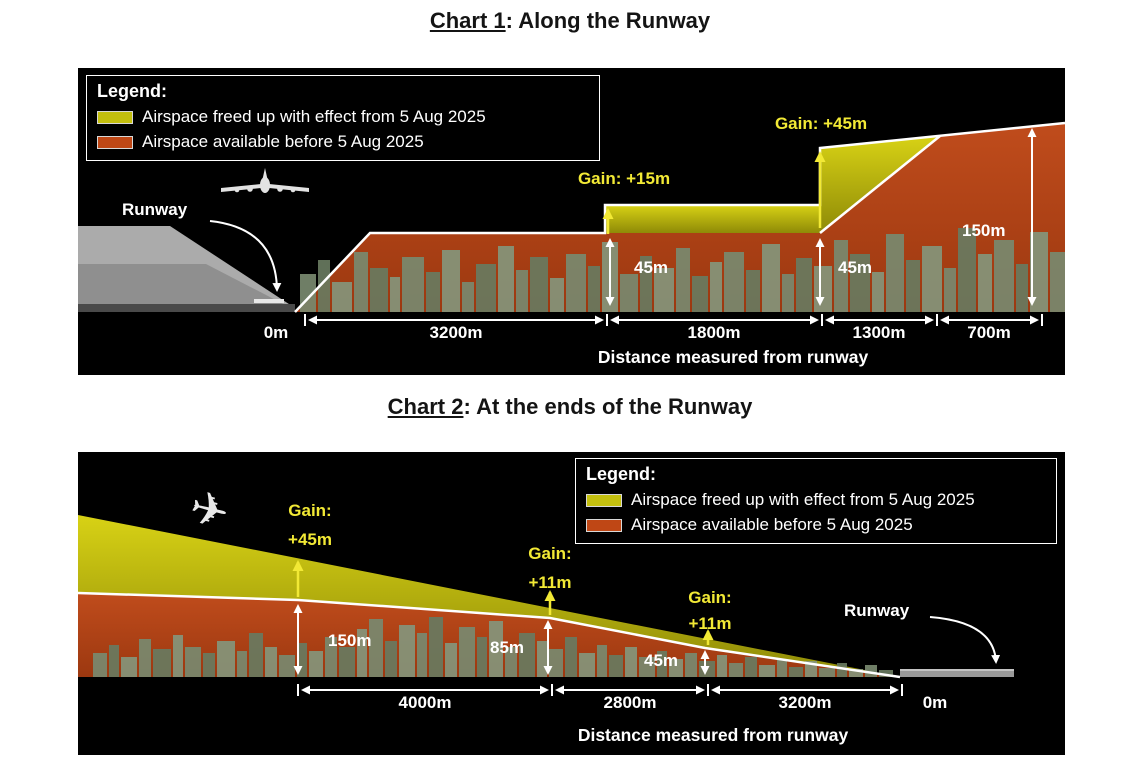  What do you see at coordinates (550, 553) in the screenshot?
I see `gain-11m-label-a-line1: Gain:` at bounding box center [550, 553].